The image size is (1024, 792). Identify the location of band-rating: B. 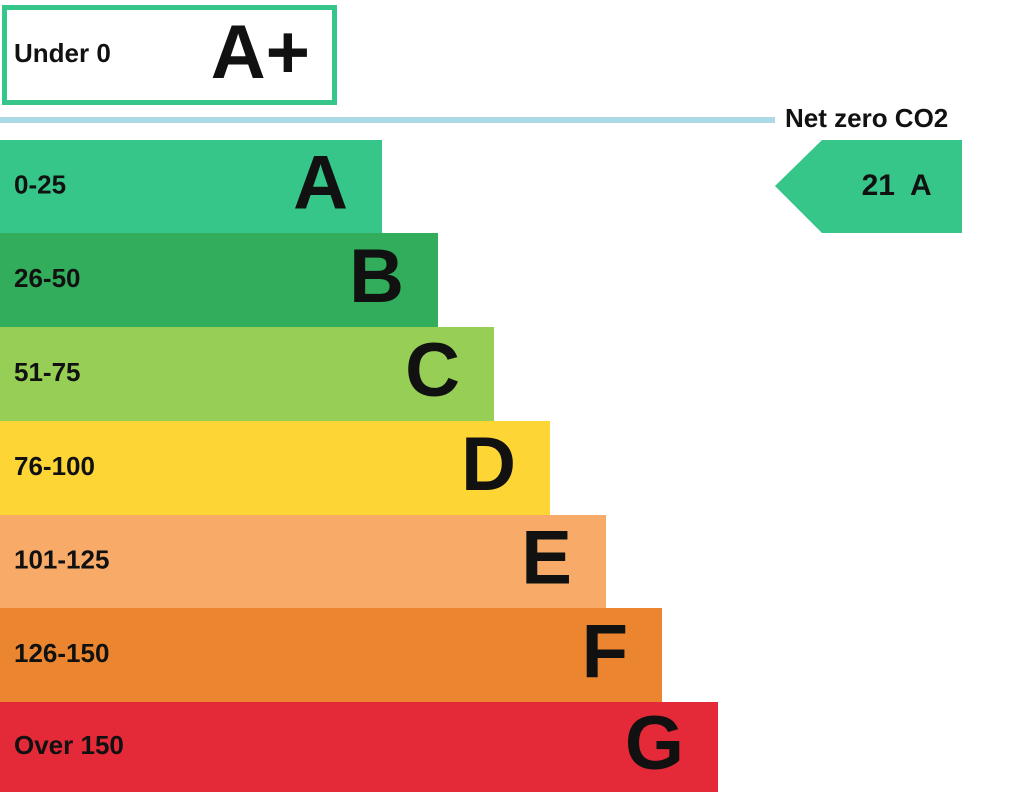
(376, 276).